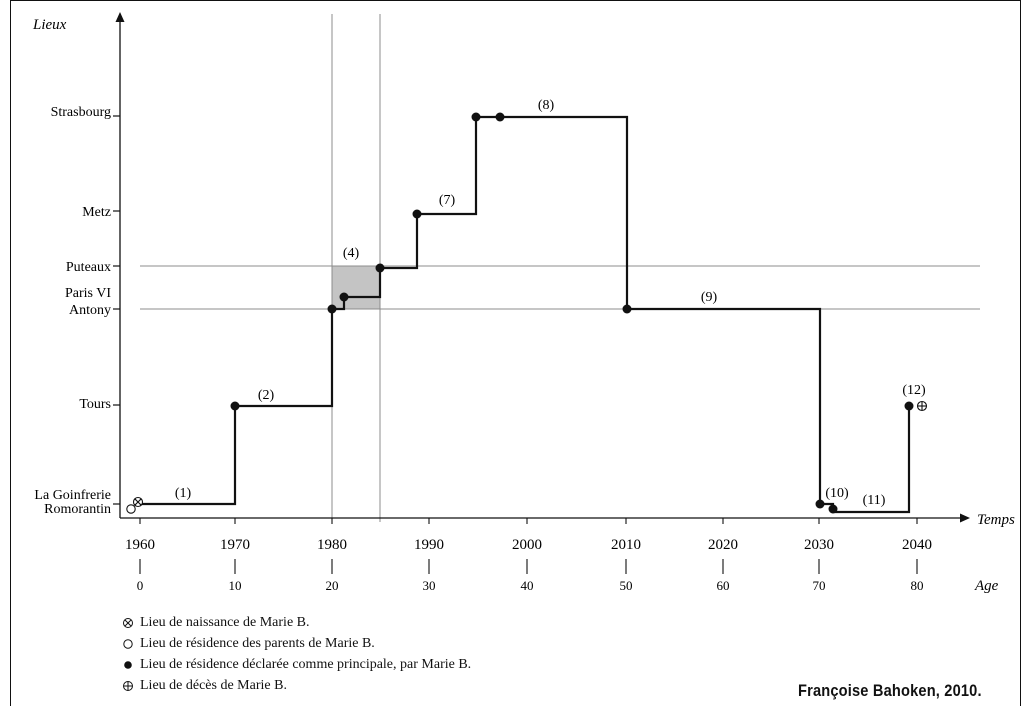 This screenshot has height=708, width=1027. What do you see at coordinates (546, 105) in the screenshot?
I see `segment-label: (8)` at bounding box center [546, 105].